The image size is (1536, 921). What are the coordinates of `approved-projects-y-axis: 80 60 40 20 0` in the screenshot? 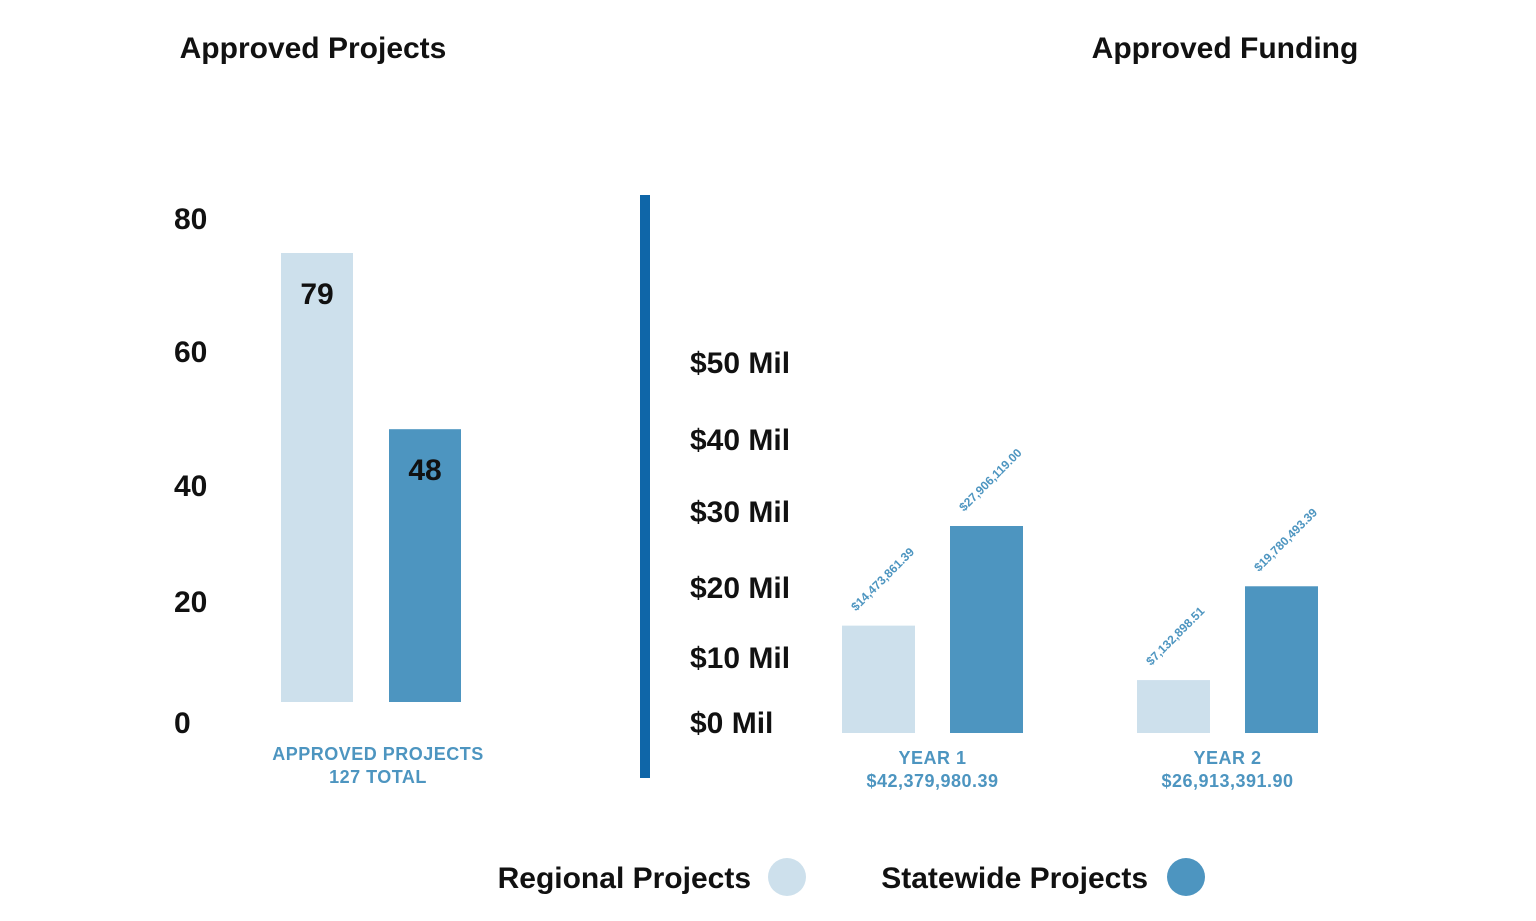 It's located at (190, 471).